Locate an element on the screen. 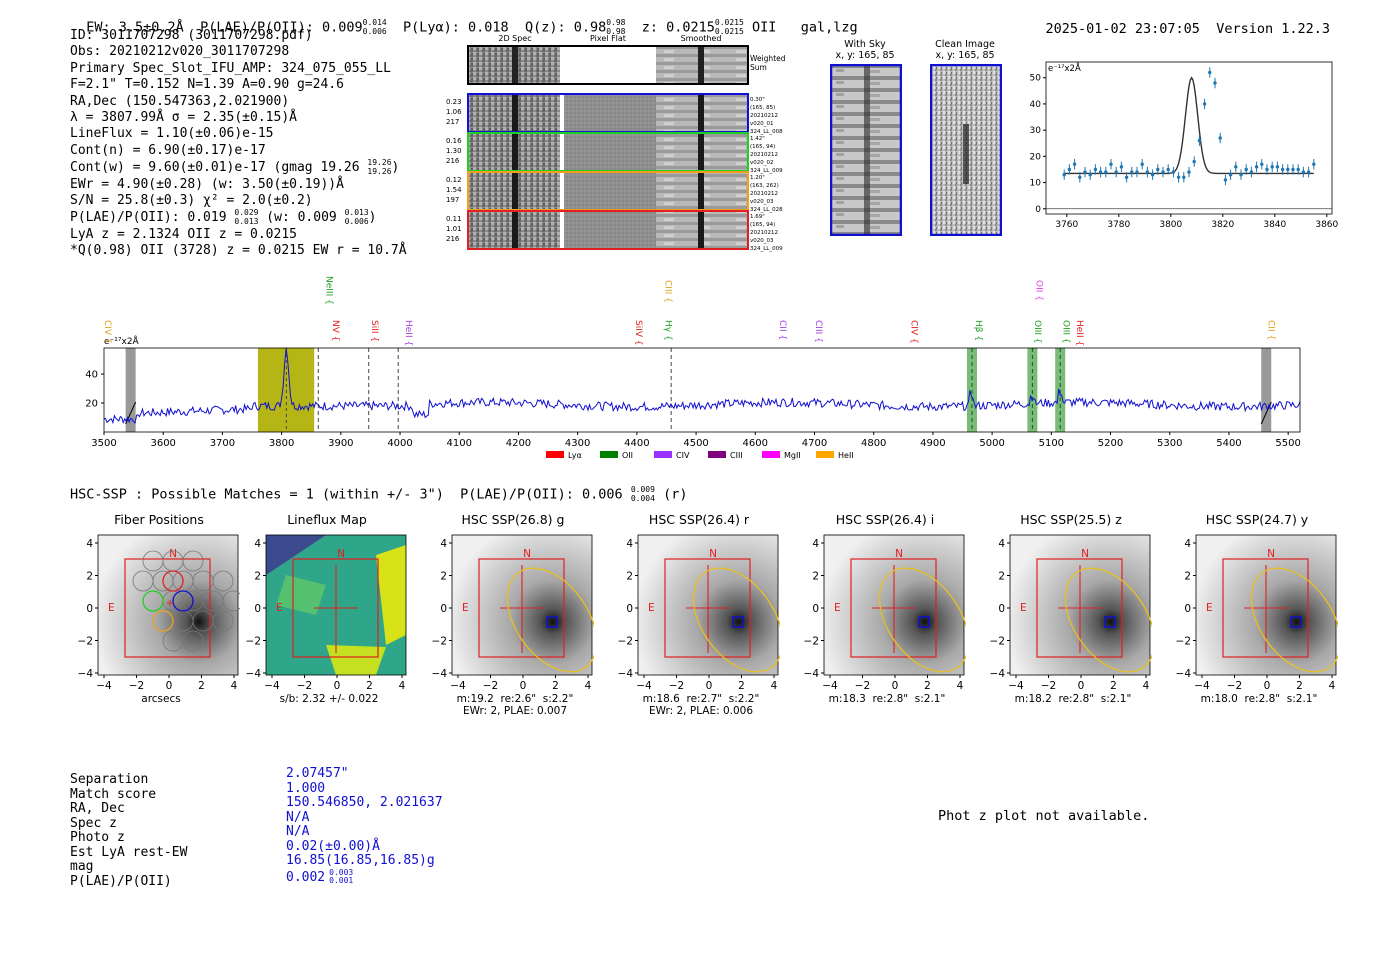 The height and width of the screenshot is (953, 1400). match-value: 2.07457" is located at coordinates (317, 773).